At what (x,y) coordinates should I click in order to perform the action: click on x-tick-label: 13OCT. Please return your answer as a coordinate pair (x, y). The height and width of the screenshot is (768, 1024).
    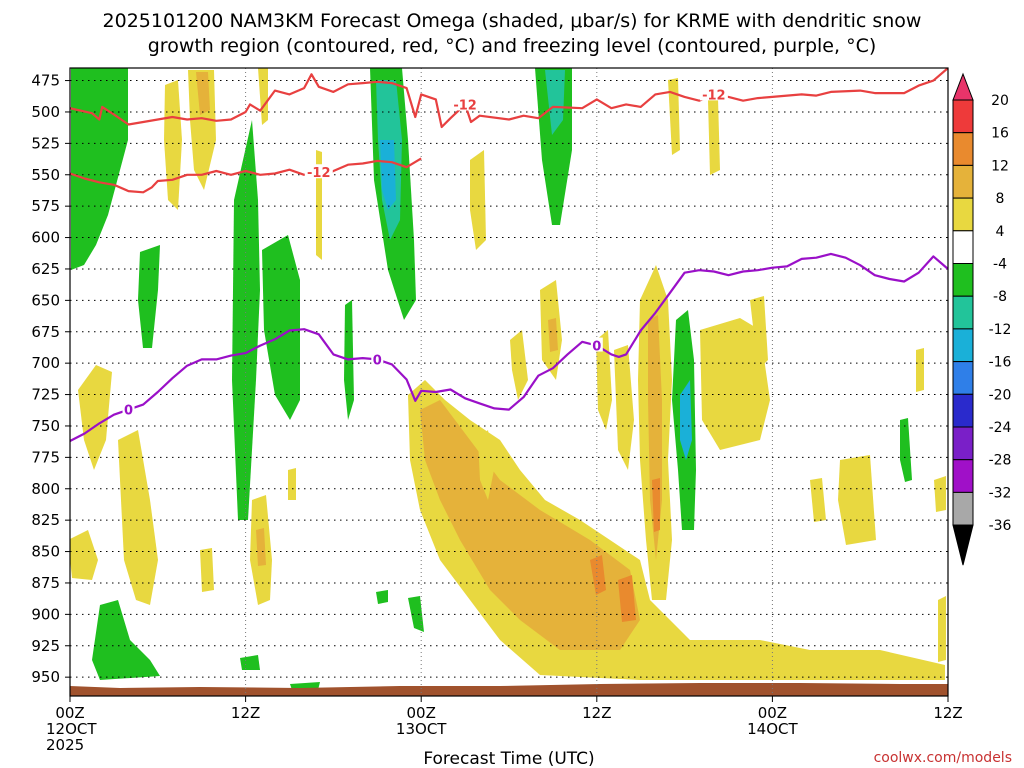
    Looking at the image, I should click on (421, 729).